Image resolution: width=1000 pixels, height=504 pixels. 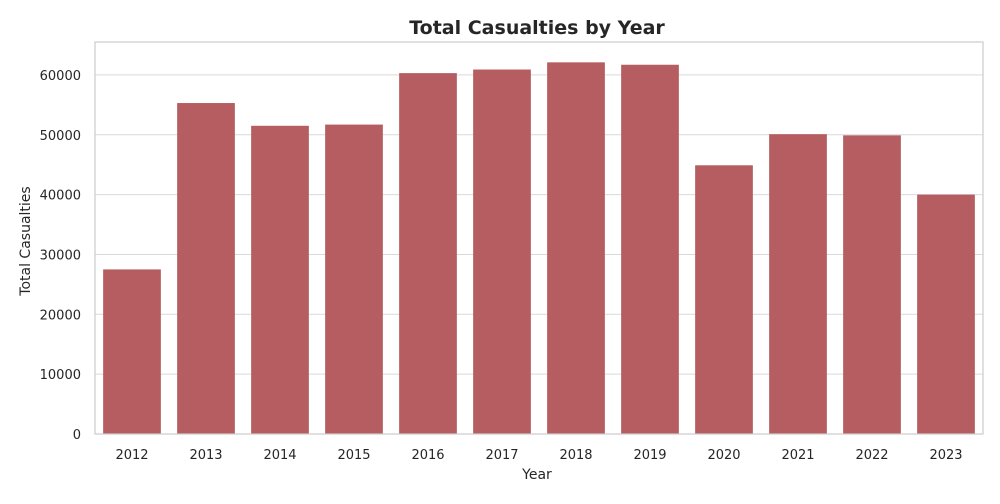 What do you see at coordinates (427, 455) in the screenshot?
I see `x-tick-label: 2016` at bounding box center [427, 455].